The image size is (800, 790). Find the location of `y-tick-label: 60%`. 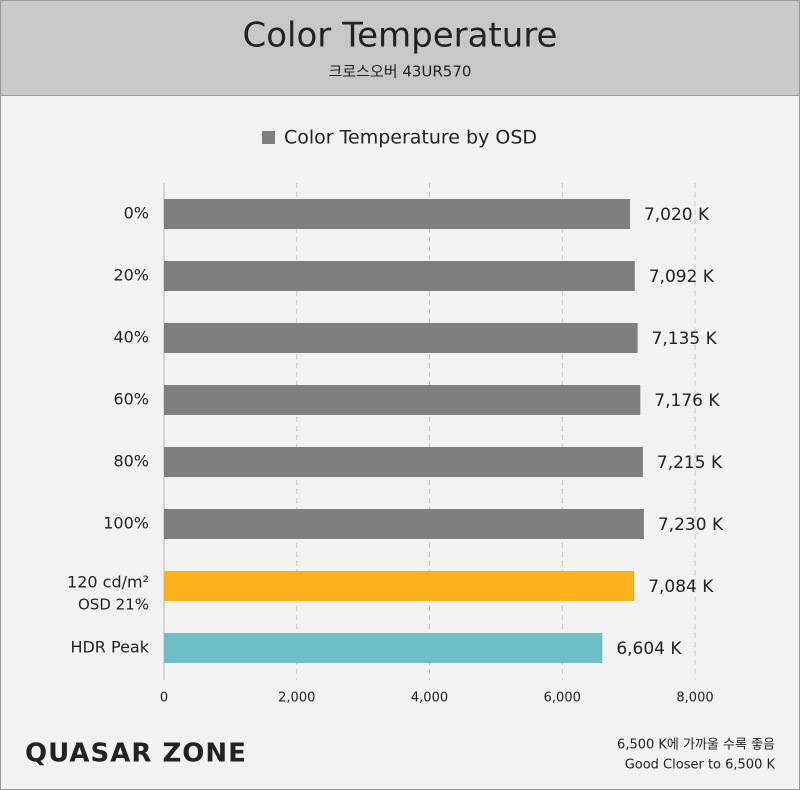

y-tick-label: 60% is located at coordinates (131, 399).